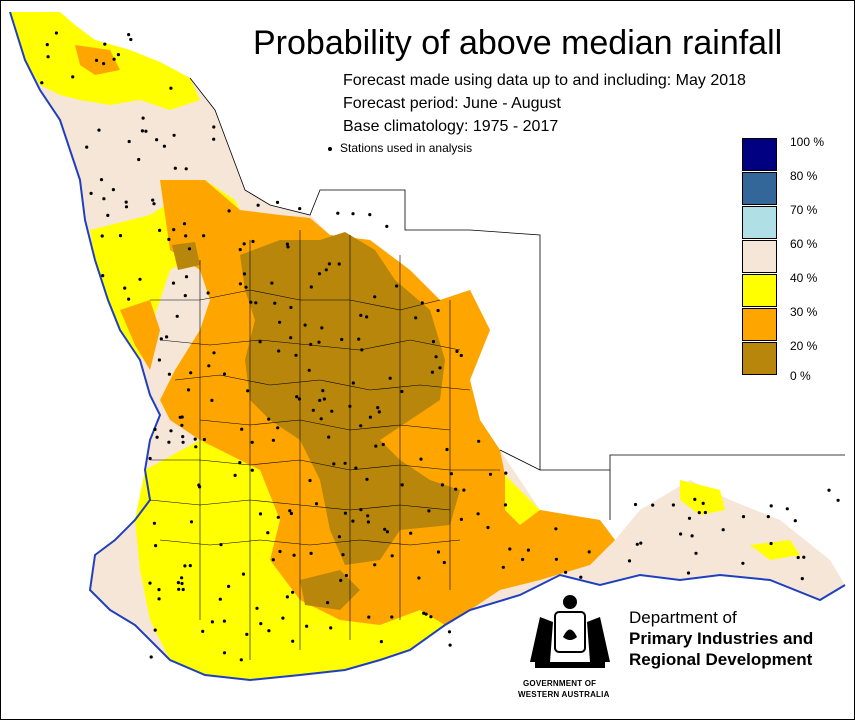 This screenshot has width=855, height=720. I want to click on zone-yellow-south, so click(290, 560).